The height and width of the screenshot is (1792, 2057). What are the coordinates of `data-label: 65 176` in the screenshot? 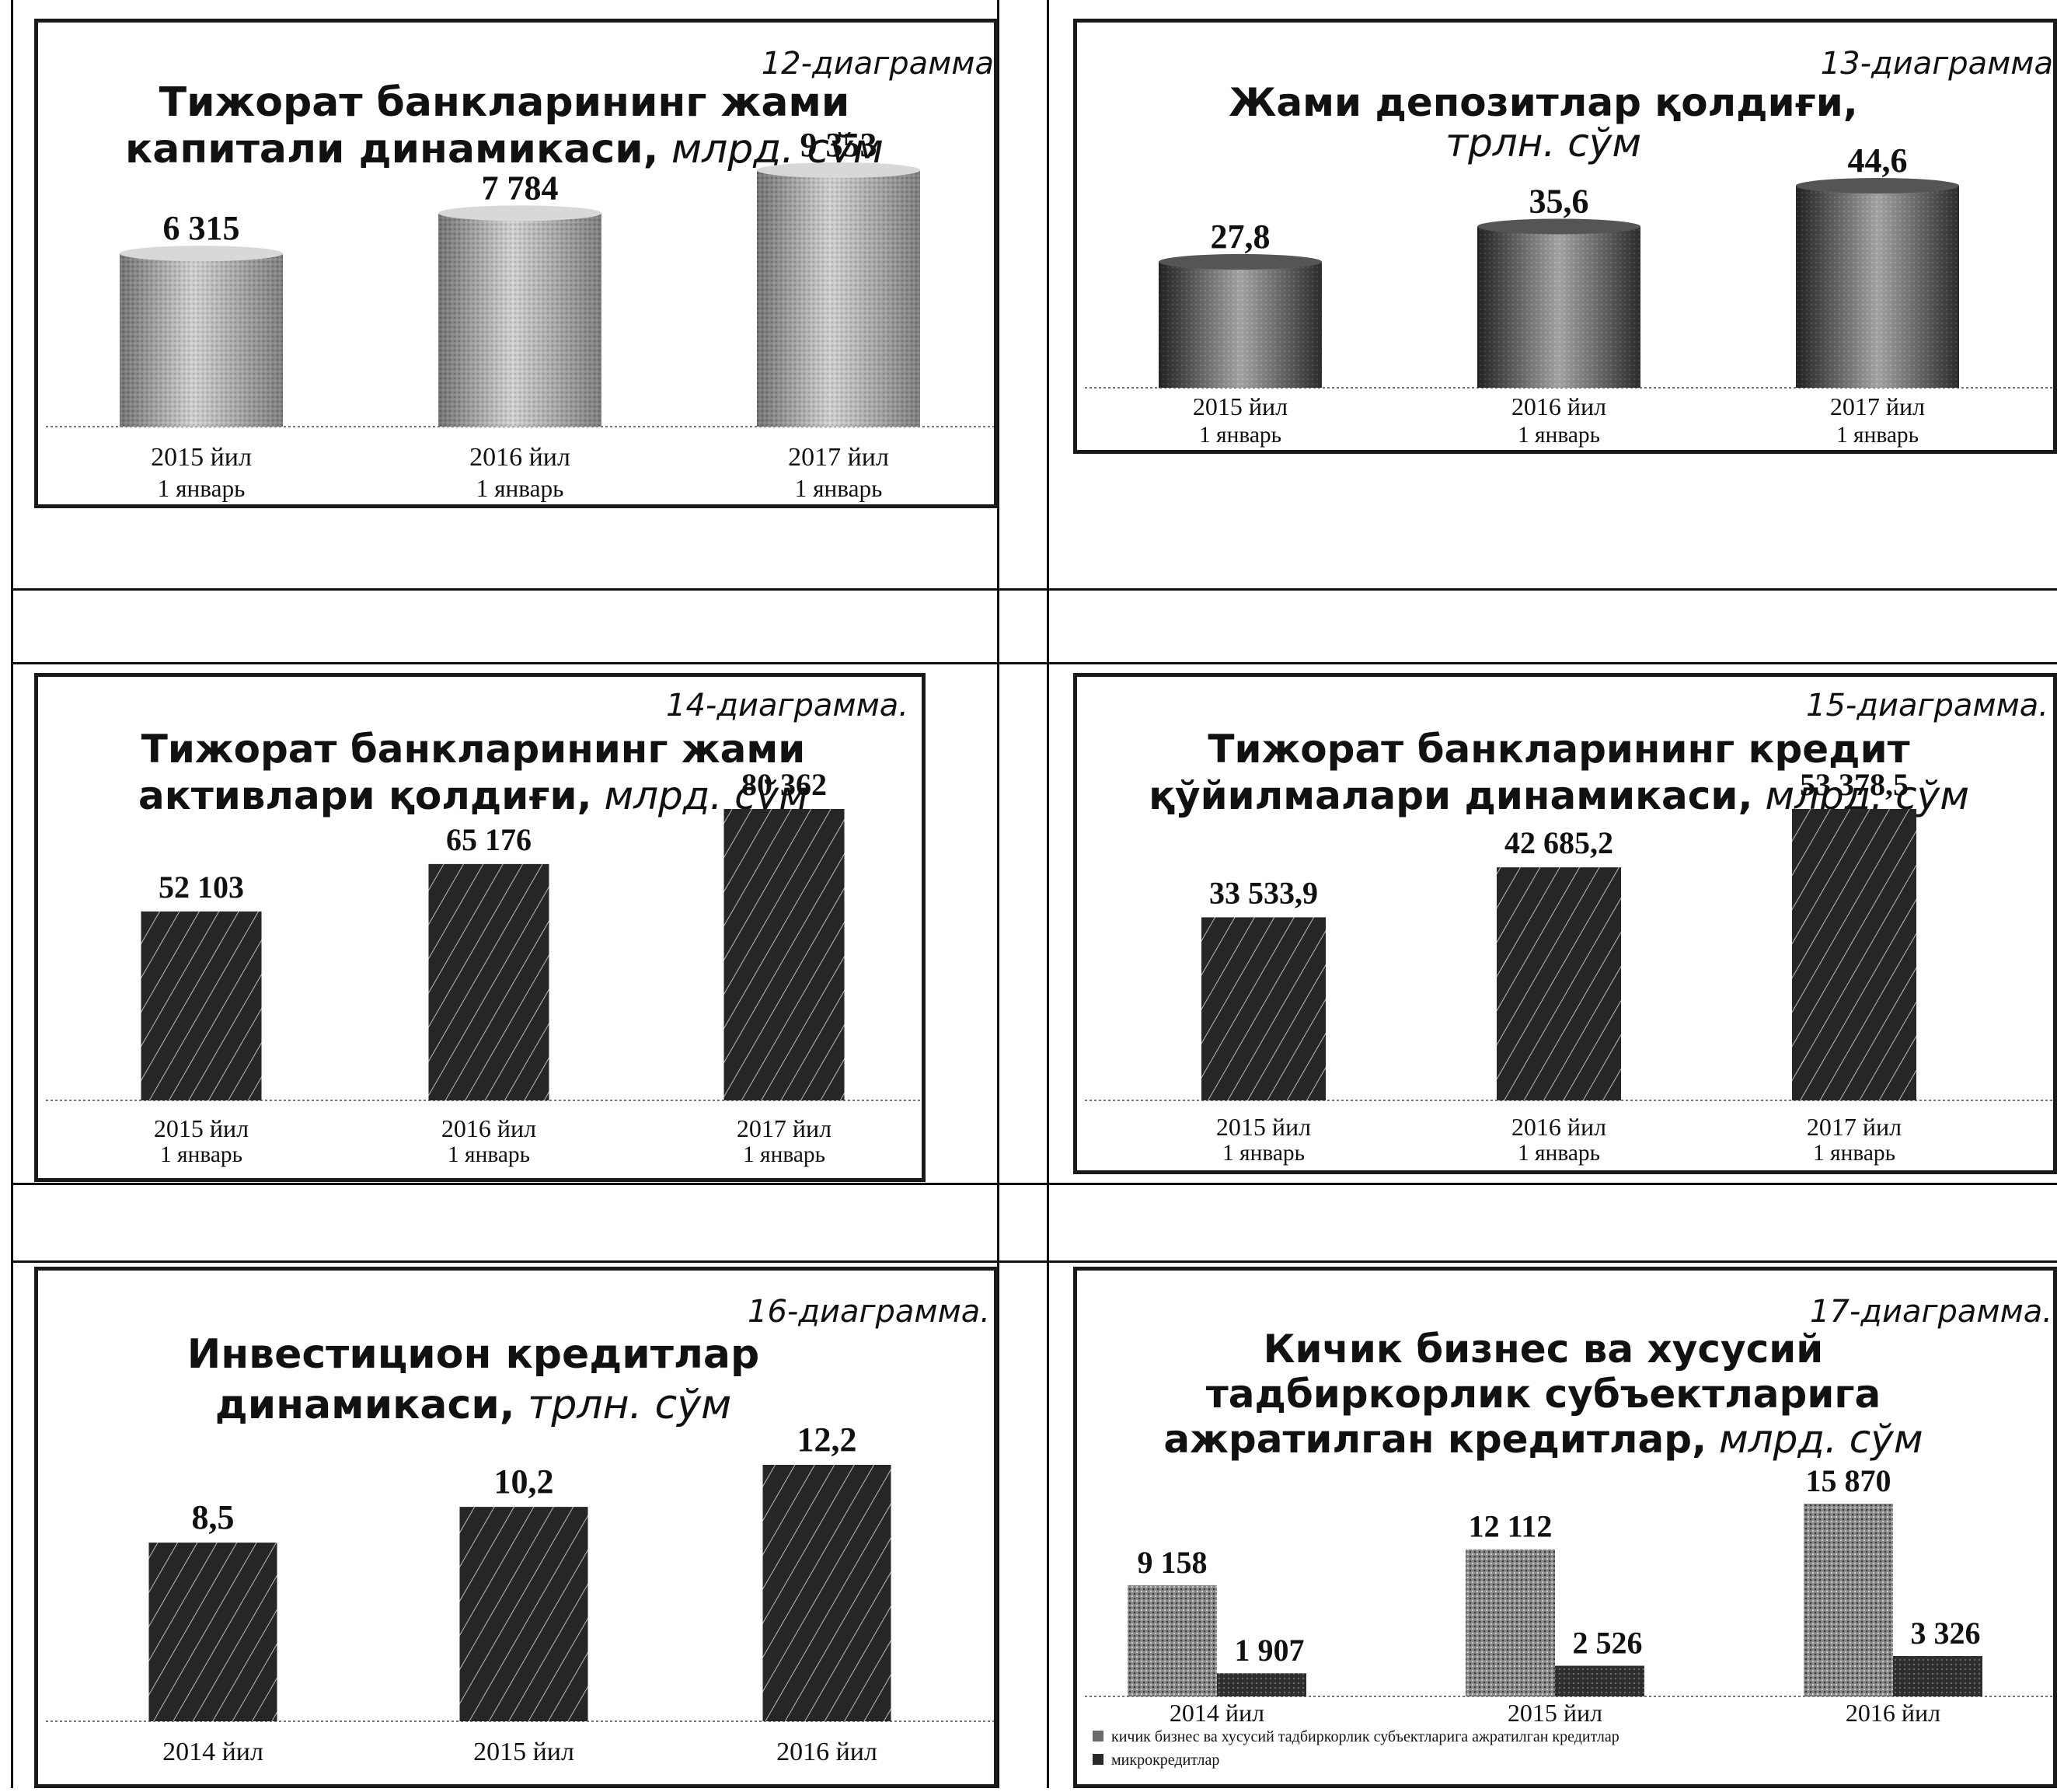 It's located at (489, 840).